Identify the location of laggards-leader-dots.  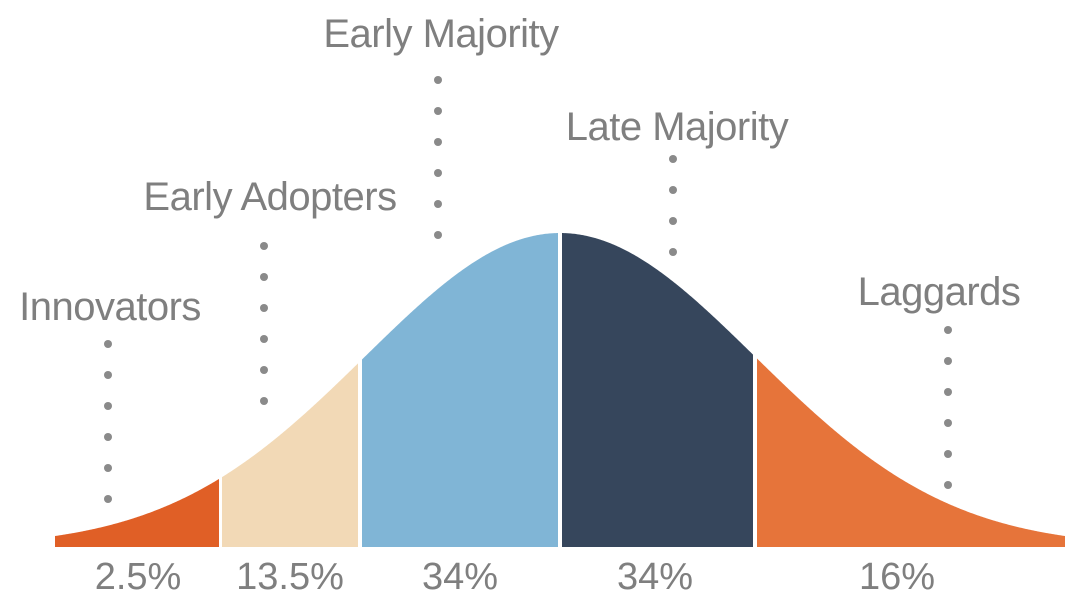
(948, 419).